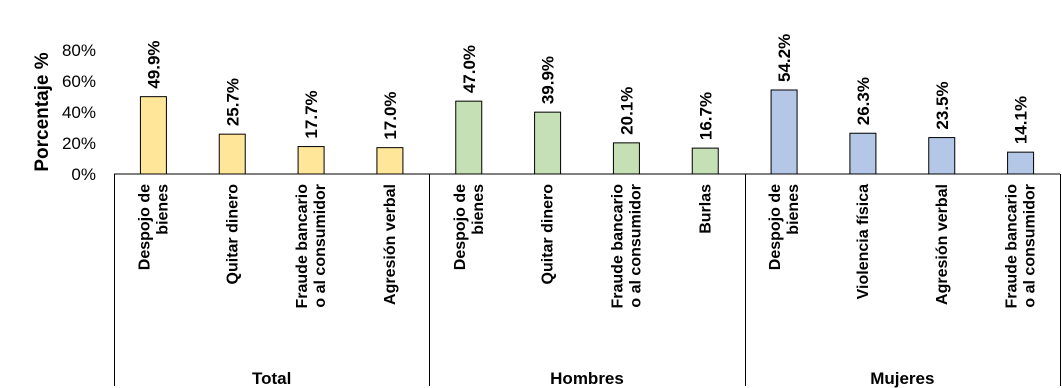  I want to click on data-label: 49.9%, so click(153, 64).